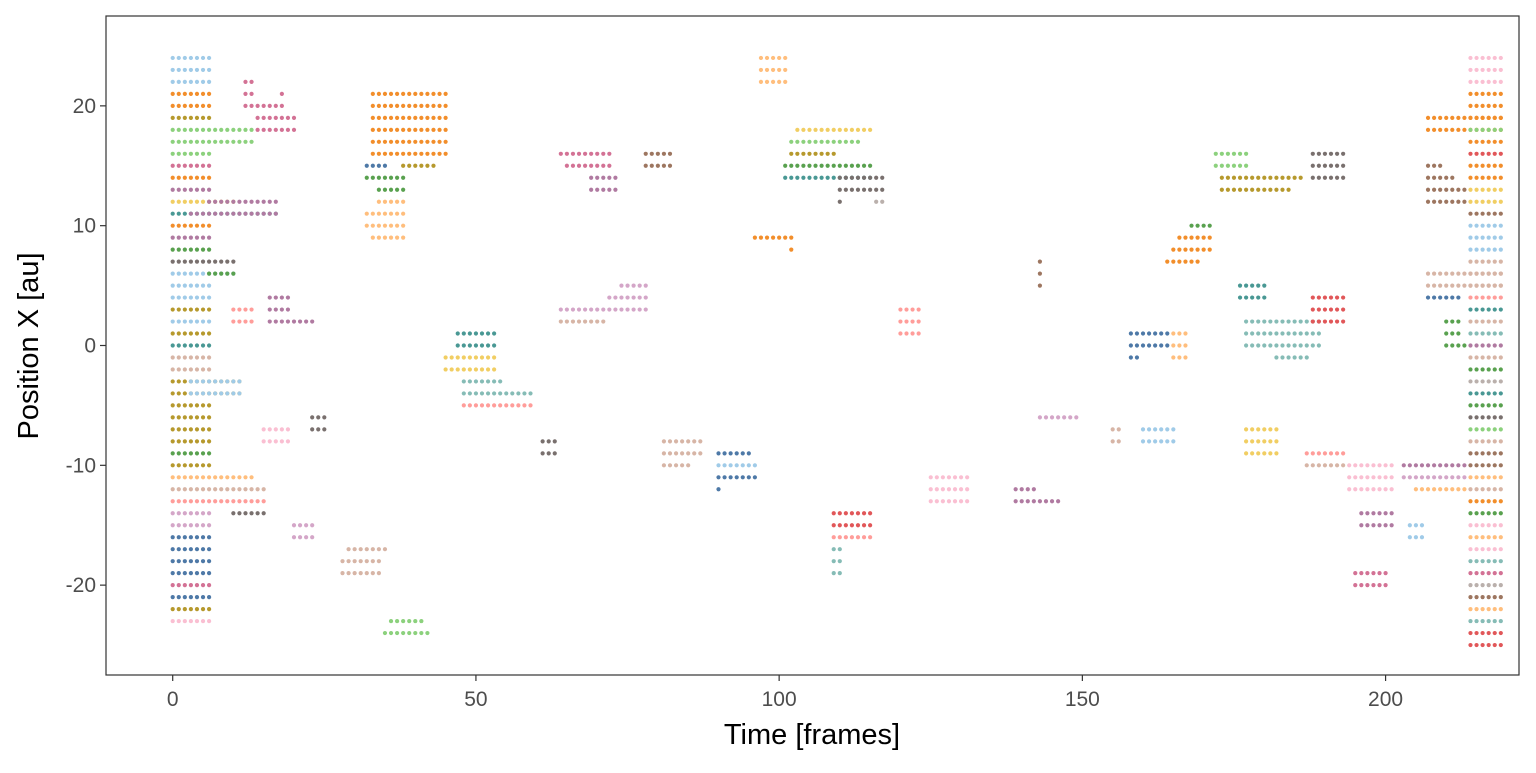 The image size is (1536, 773). What do you see at coordinates (84, 106) in the screenshot?
I see `y-tick-label: 20` at bounding box center [84, 106].